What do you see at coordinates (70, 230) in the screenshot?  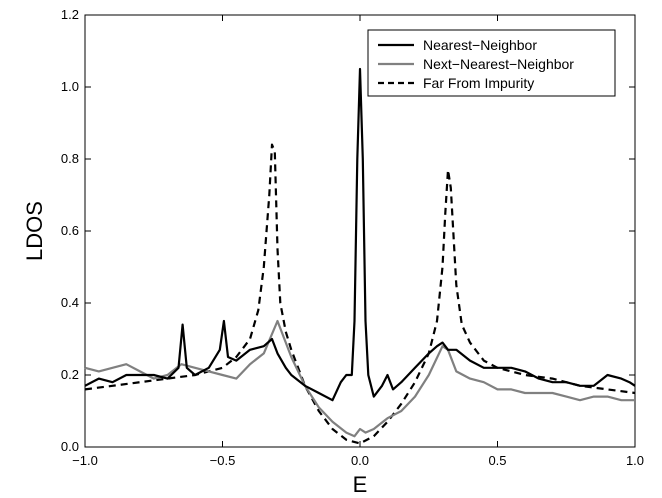 I see `y-tick-label: 0.6` at bounding box center [70, 230].